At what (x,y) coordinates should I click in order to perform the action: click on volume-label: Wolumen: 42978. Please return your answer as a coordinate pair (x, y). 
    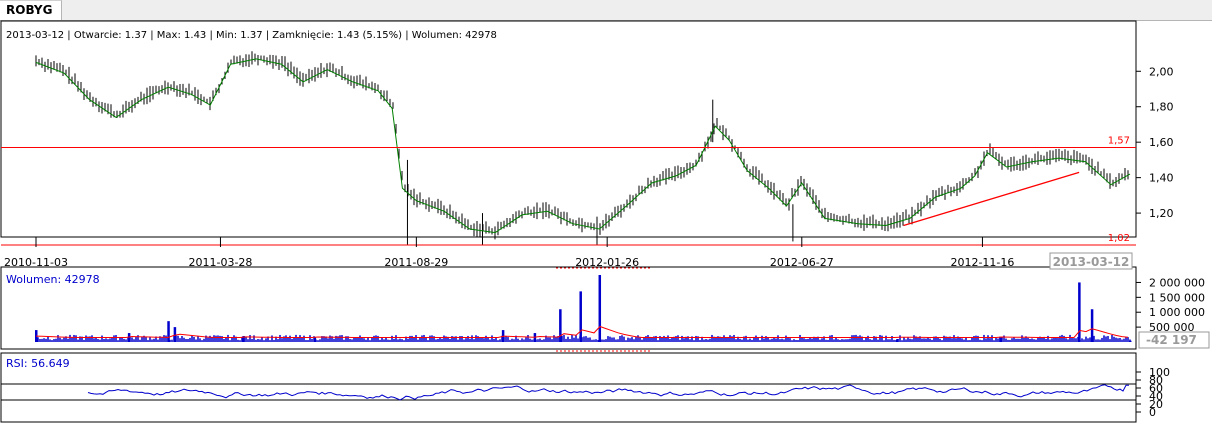
    Looking at the image, I should click on (53, 279).